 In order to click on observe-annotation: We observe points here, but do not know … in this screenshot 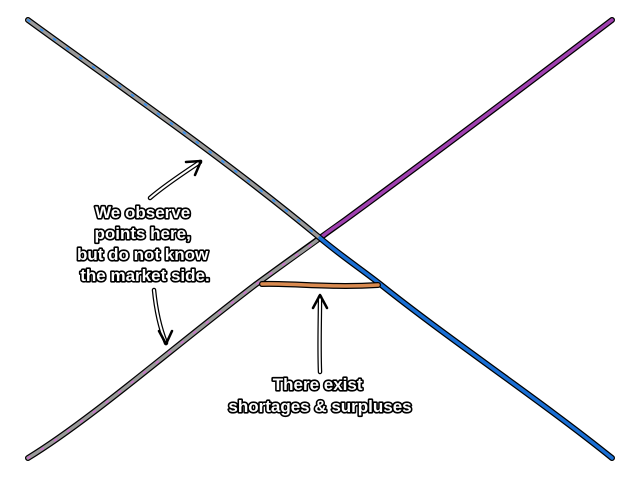, I will do `click(145, 244)`.